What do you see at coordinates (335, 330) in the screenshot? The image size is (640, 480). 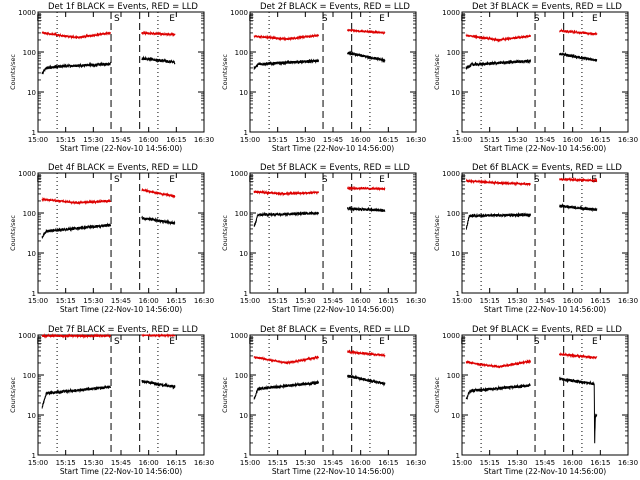 I see `panel-title: Det 8f BLACK = Events, RED = LLD` at bounding box center [335, 330].